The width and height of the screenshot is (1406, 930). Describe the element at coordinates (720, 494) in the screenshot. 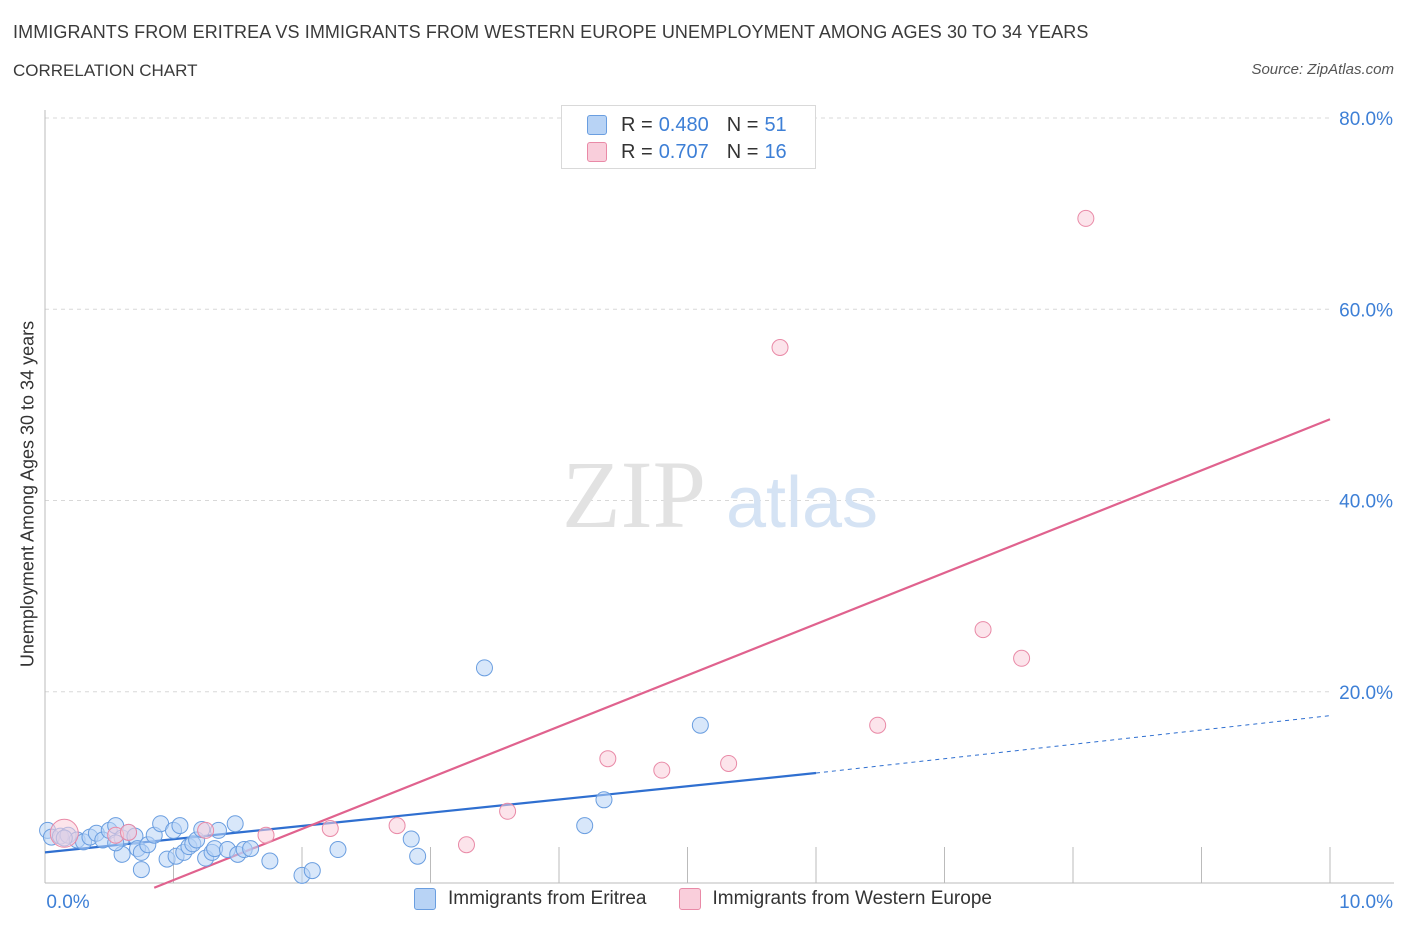

I see `watermark: ZIP atlas` at that location.